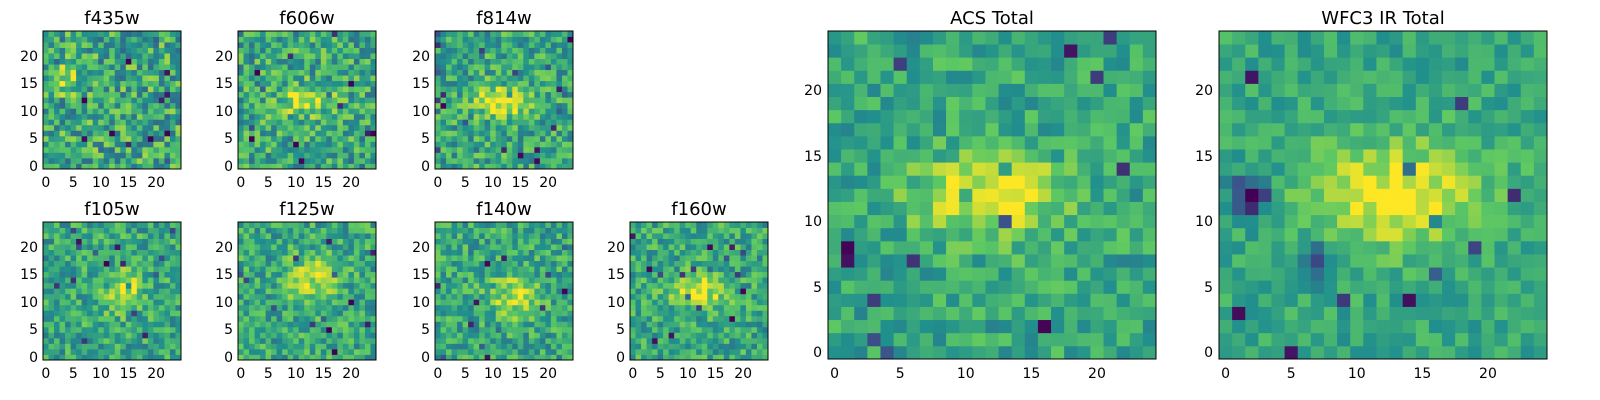 The height and width of the screenshot is (400, 1600). I want to click on y-tick-label: 20, so click(421, 57).